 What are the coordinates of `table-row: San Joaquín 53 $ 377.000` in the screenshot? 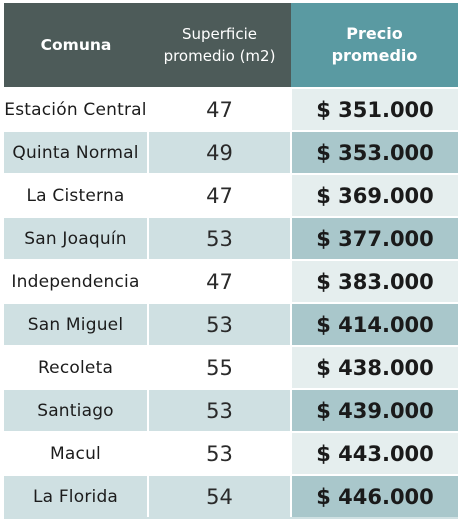 It's located at (231, 238).